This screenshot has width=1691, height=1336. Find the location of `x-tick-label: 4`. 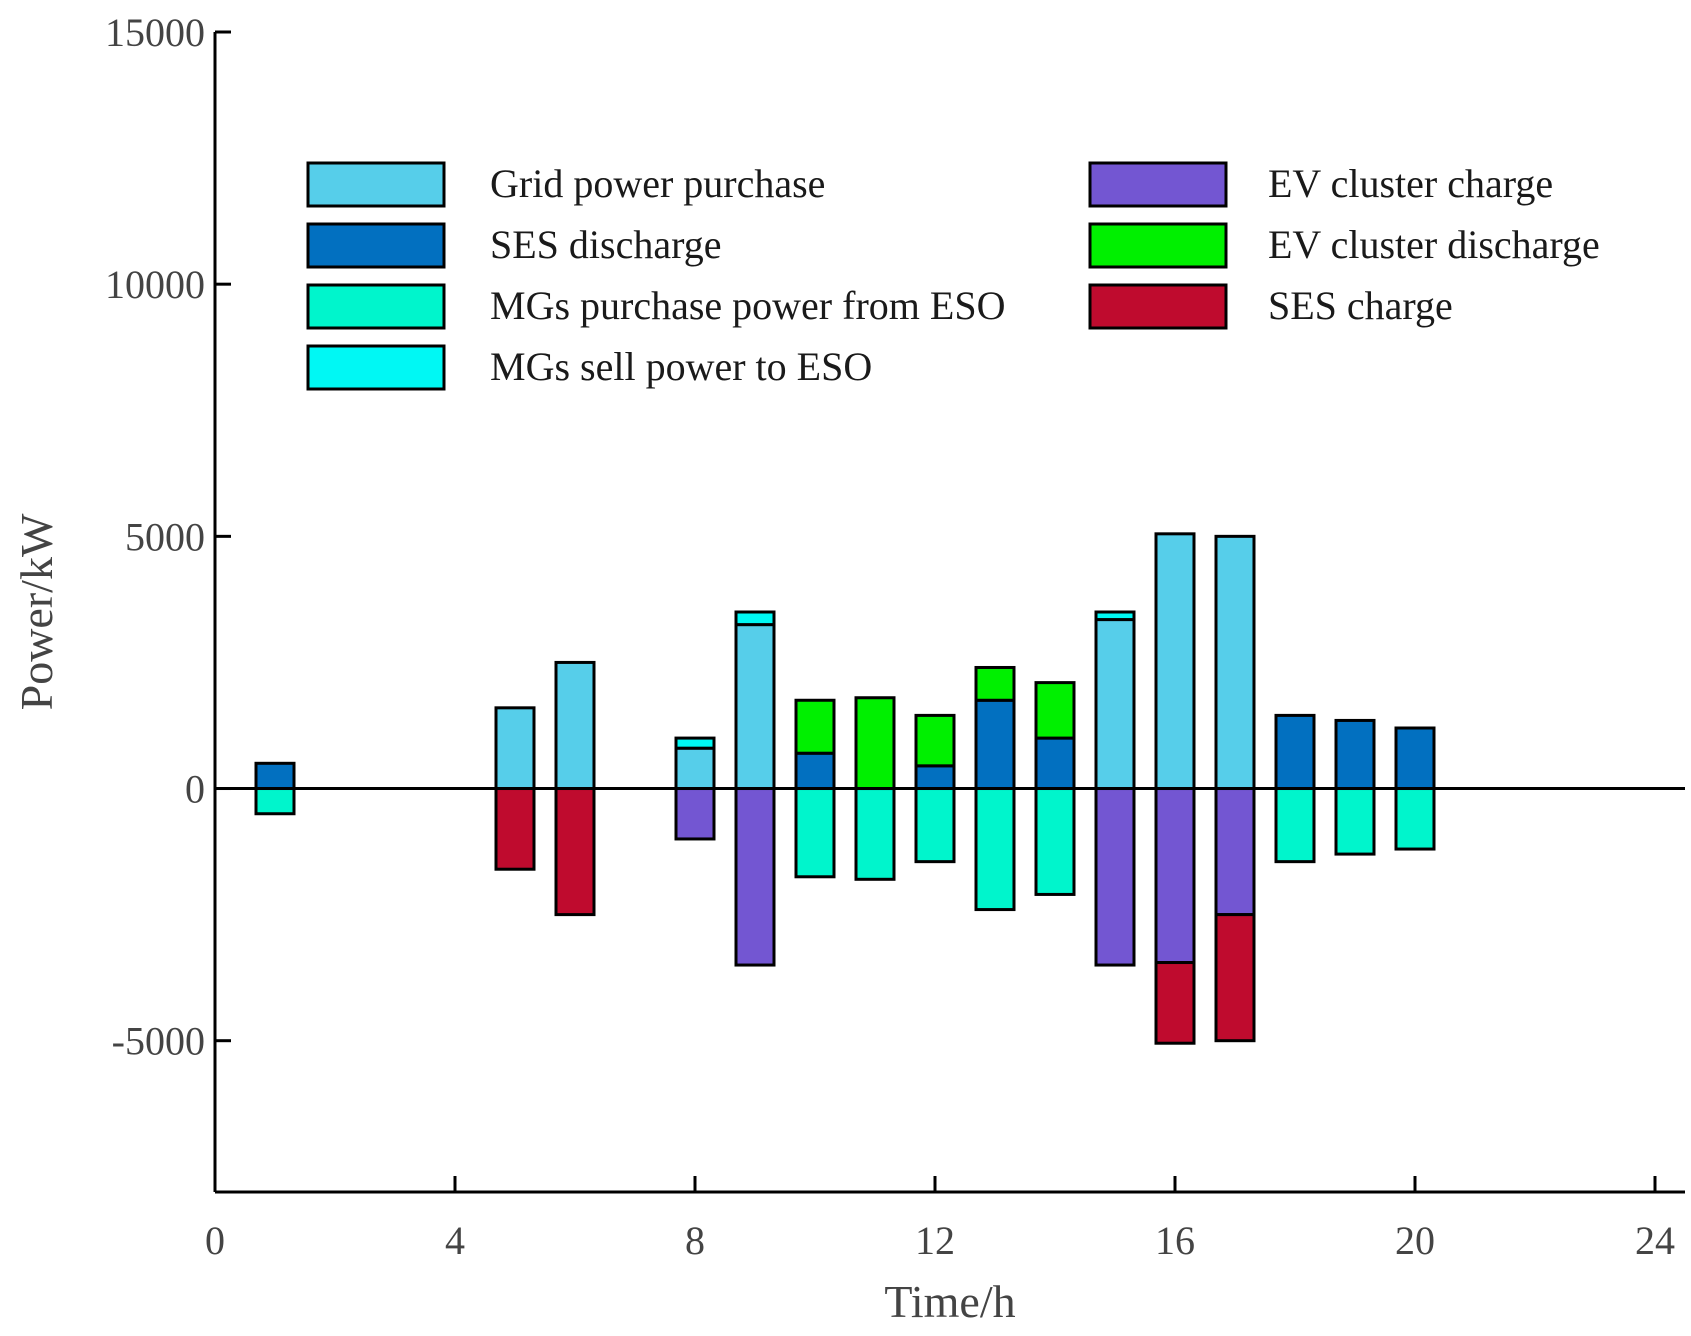

x-tick-label: 4 is located at coordinates (455, 1240).